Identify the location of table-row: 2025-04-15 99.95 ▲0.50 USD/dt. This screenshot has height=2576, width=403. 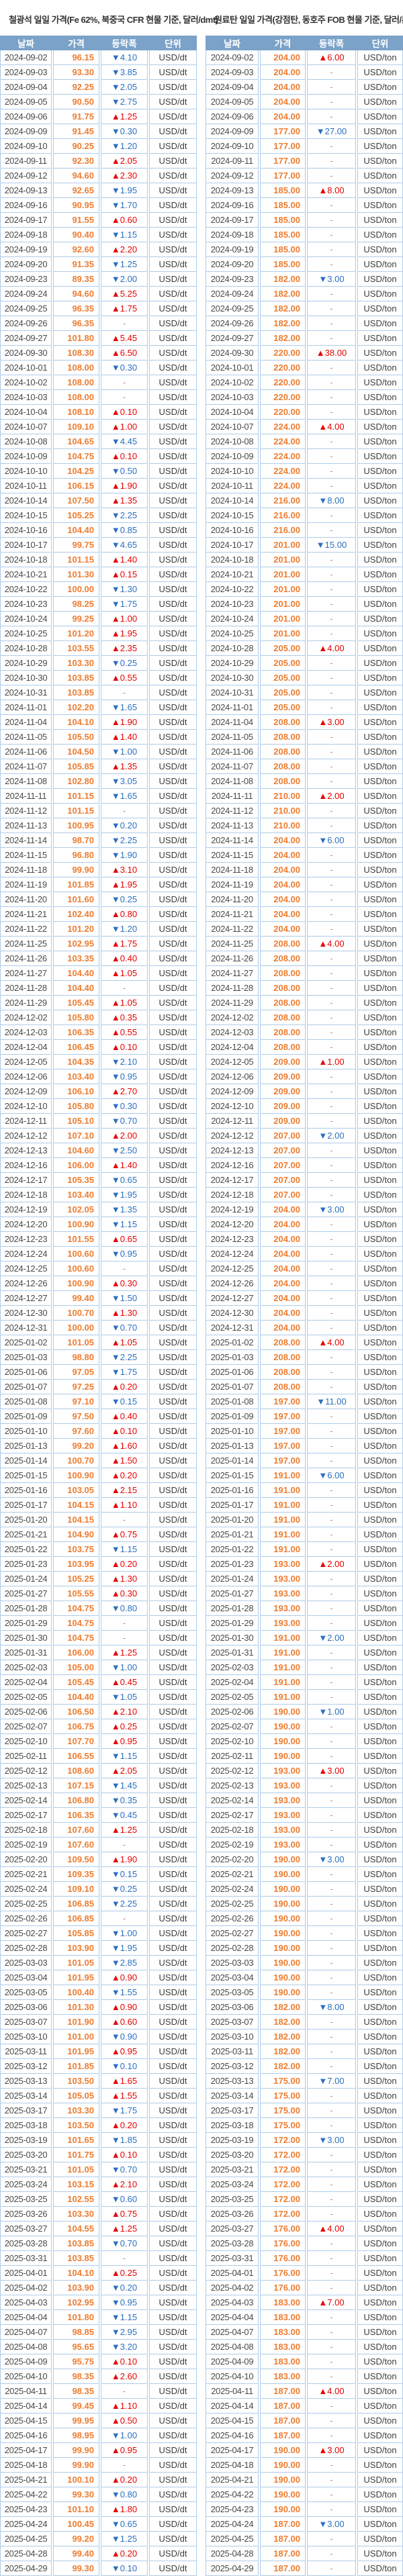
(98, 2421).